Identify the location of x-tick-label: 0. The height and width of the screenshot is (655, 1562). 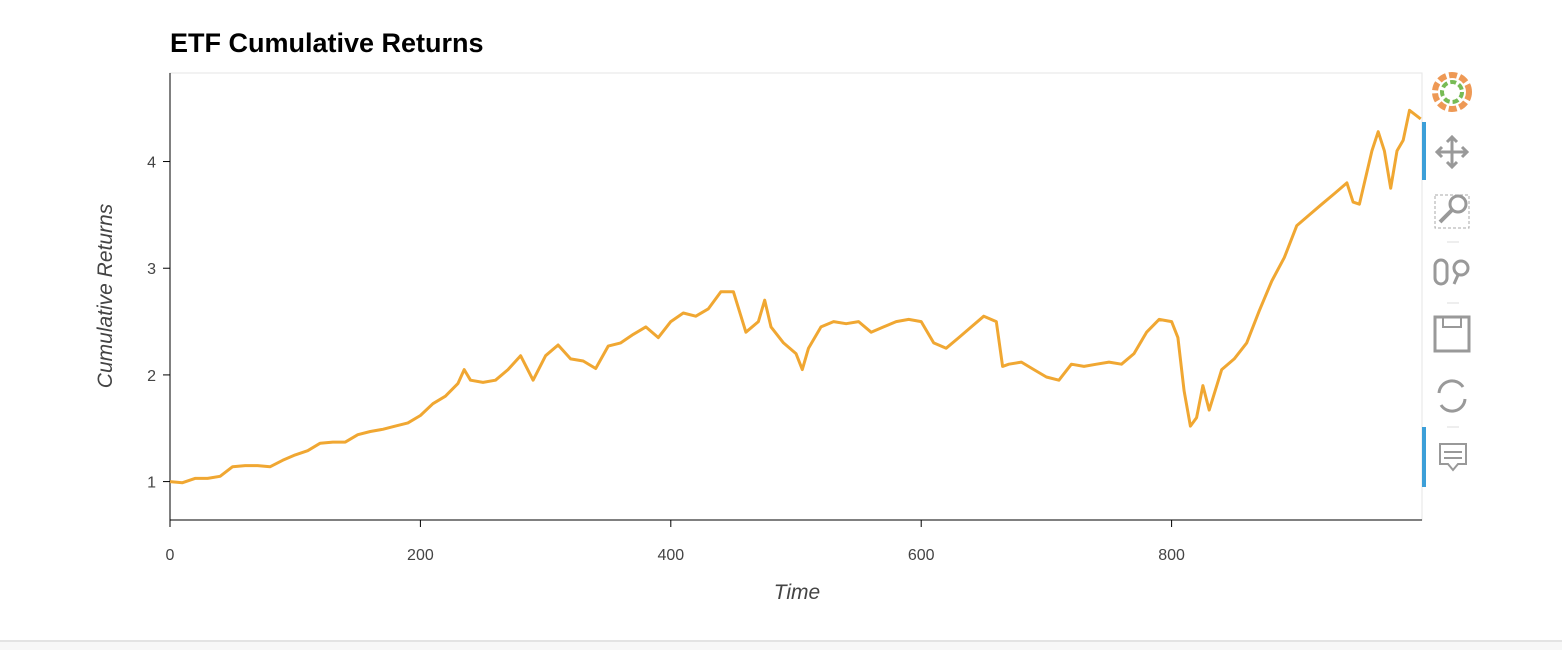
(170, 555).